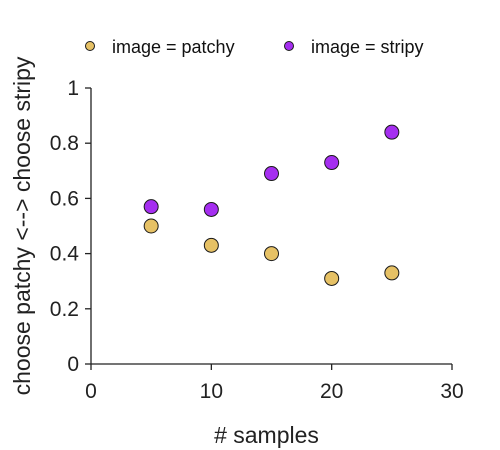  What do you see at coordinates (22, 225) in the screenshot?
I see `y-axis-label: choose patchy <--> choose stripy` at bounding box center [22, 225].